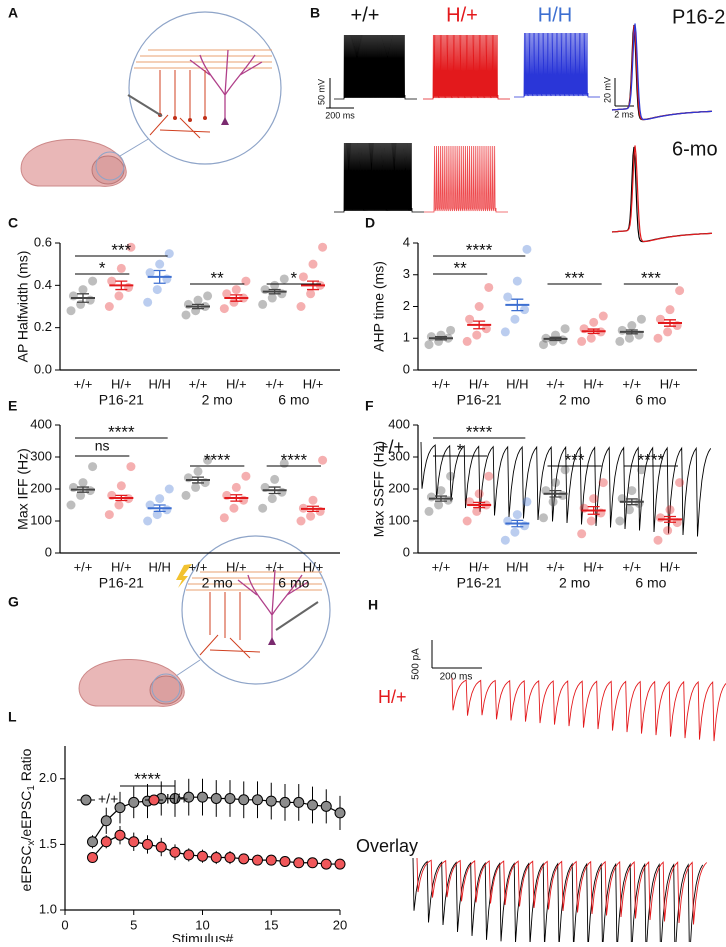 This screenshot has height=947, width=726. I want to click on y-axis-title-part: /eEPSC, so click(26, 816).